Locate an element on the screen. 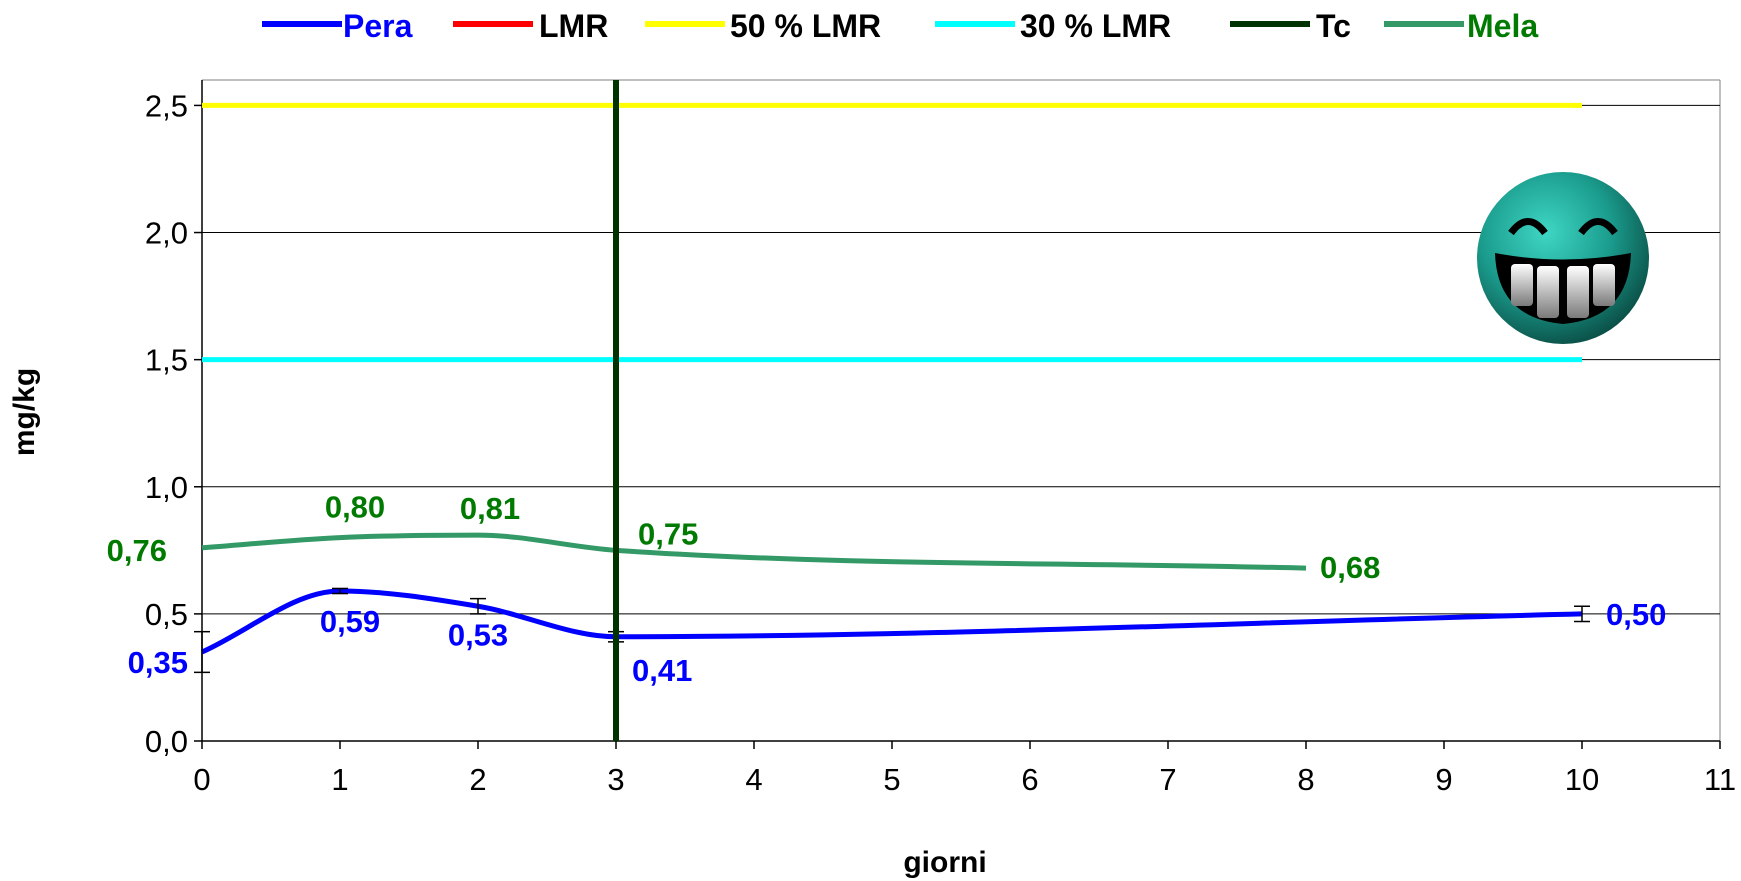 This screenshot has height=881, width=1741. legend-label-pera: Pera is located at coordinates (378, 26).